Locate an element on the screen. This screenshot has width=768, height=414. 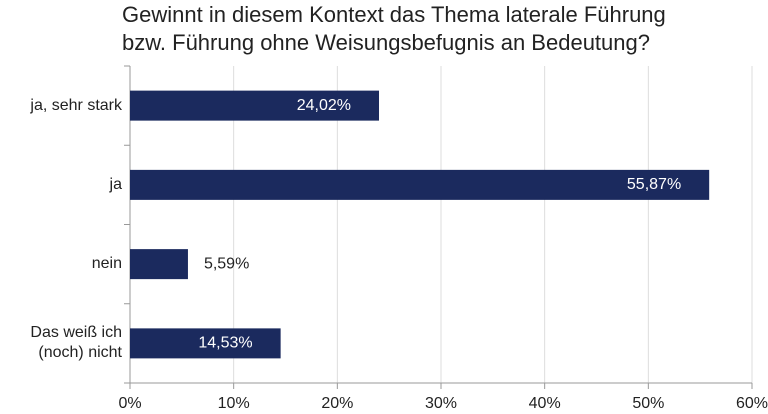
x-tick-label: 10% is located at coordinates (234, 403).